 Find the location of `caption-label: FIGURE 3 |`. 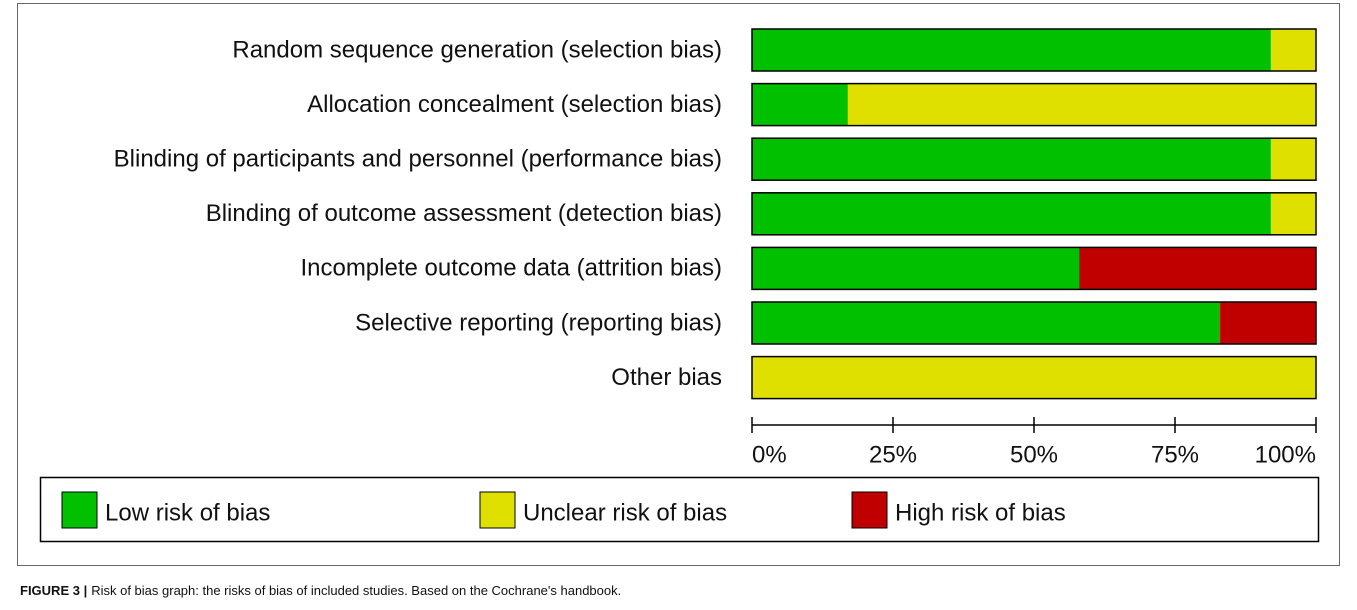

caption-label: FIGURE 3 | is located at coordinates (53, 590).